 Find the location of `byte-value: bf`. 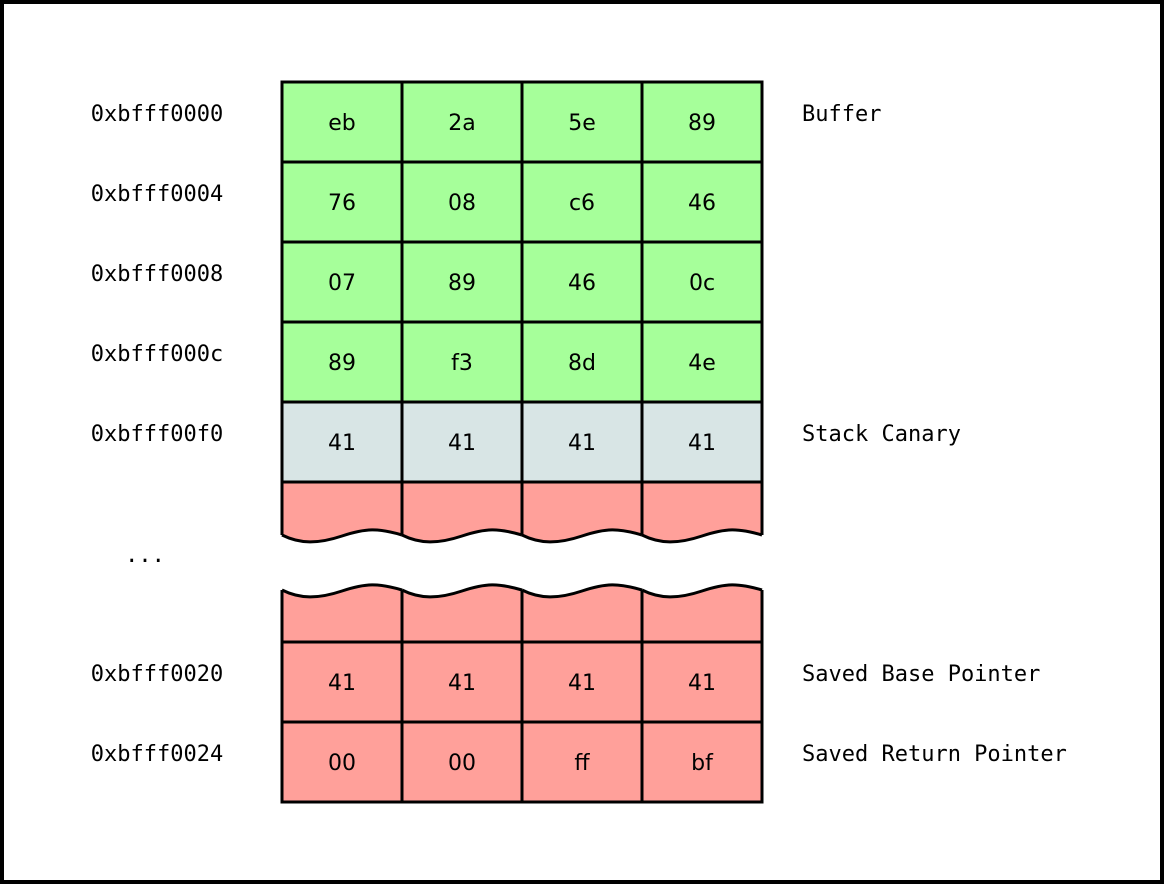

byte-value: bf is located at coordinates (702, 763).